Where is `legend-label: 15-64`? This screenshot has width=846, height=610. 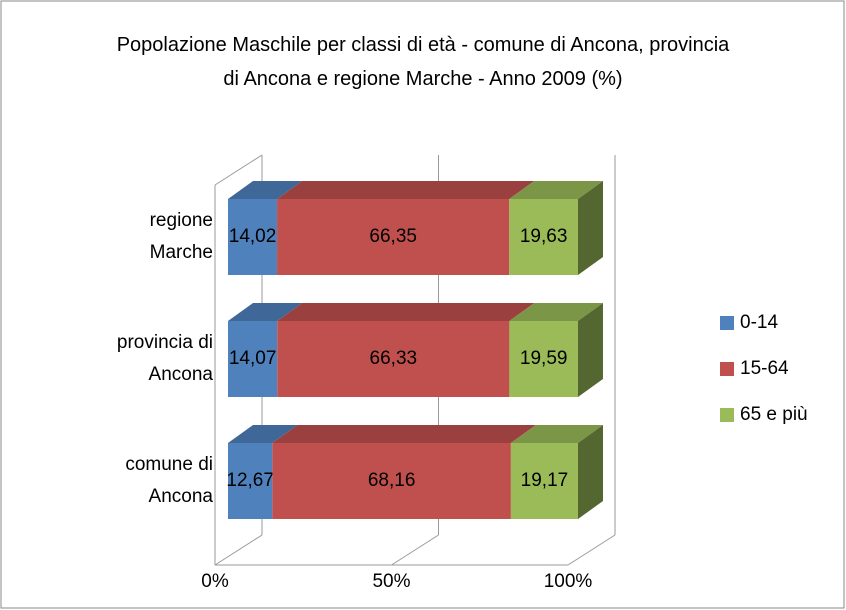
legend-label: 15-64 is located at coordinates (764, 368).